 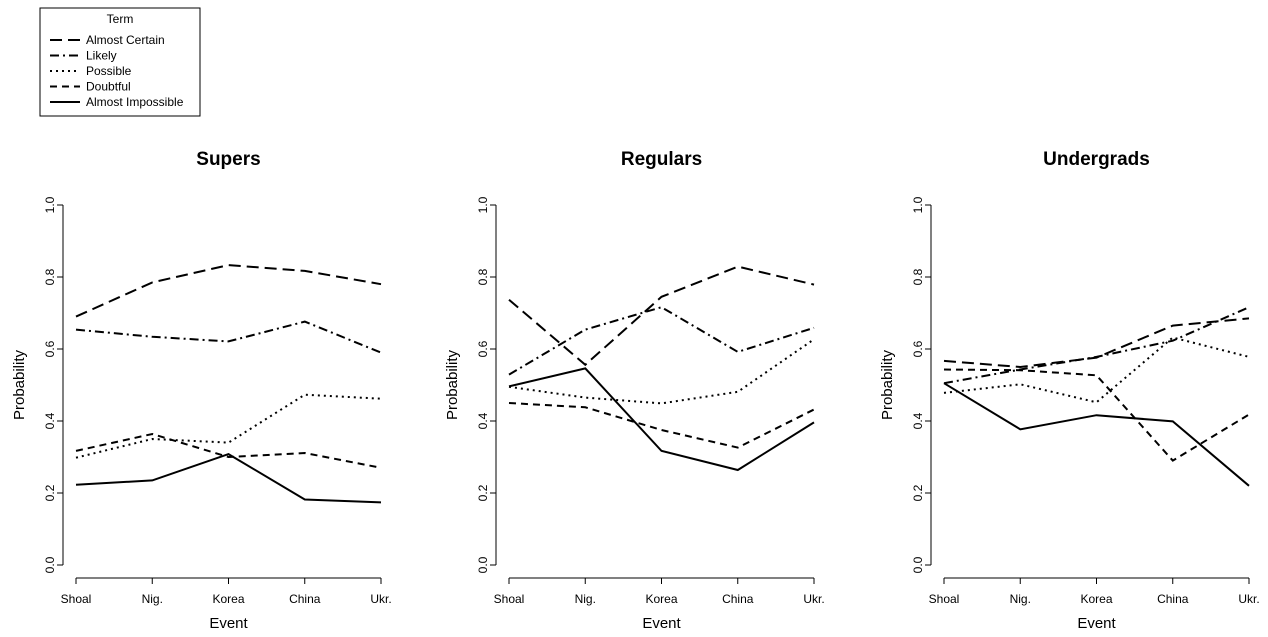 I want to click on legend-label-likely: Likely, so click(x=101, y=56).